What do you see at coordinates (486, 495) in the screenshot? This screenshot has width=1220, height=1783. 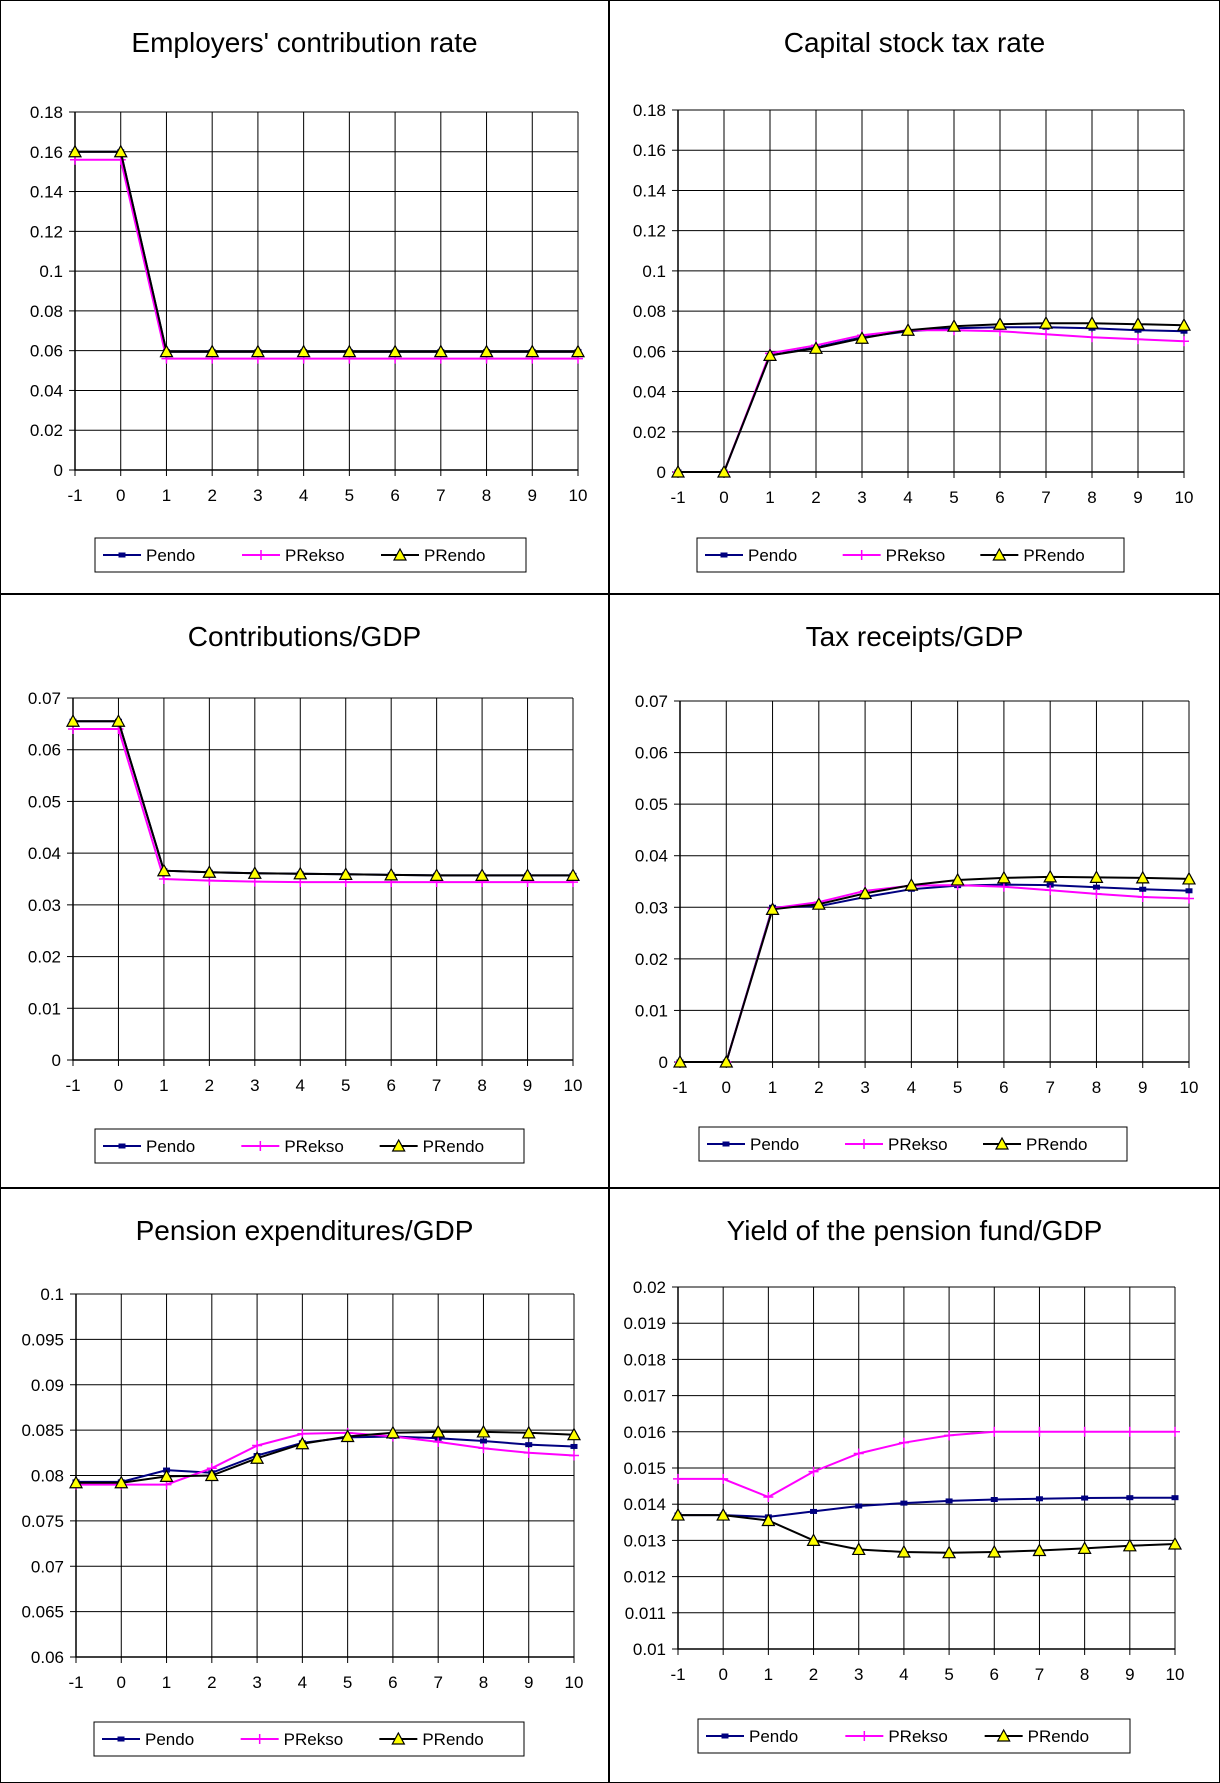 I see `x-tick-label: 8` at bounding box center [486, 495].